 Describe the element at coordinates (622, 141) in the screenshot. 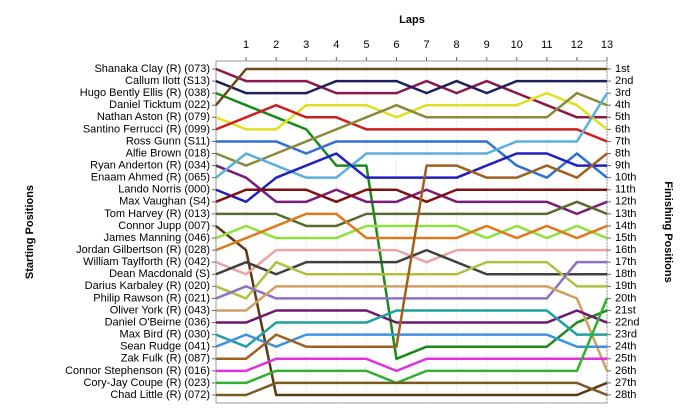

I see `y2-tick-label: 7th` at that location.